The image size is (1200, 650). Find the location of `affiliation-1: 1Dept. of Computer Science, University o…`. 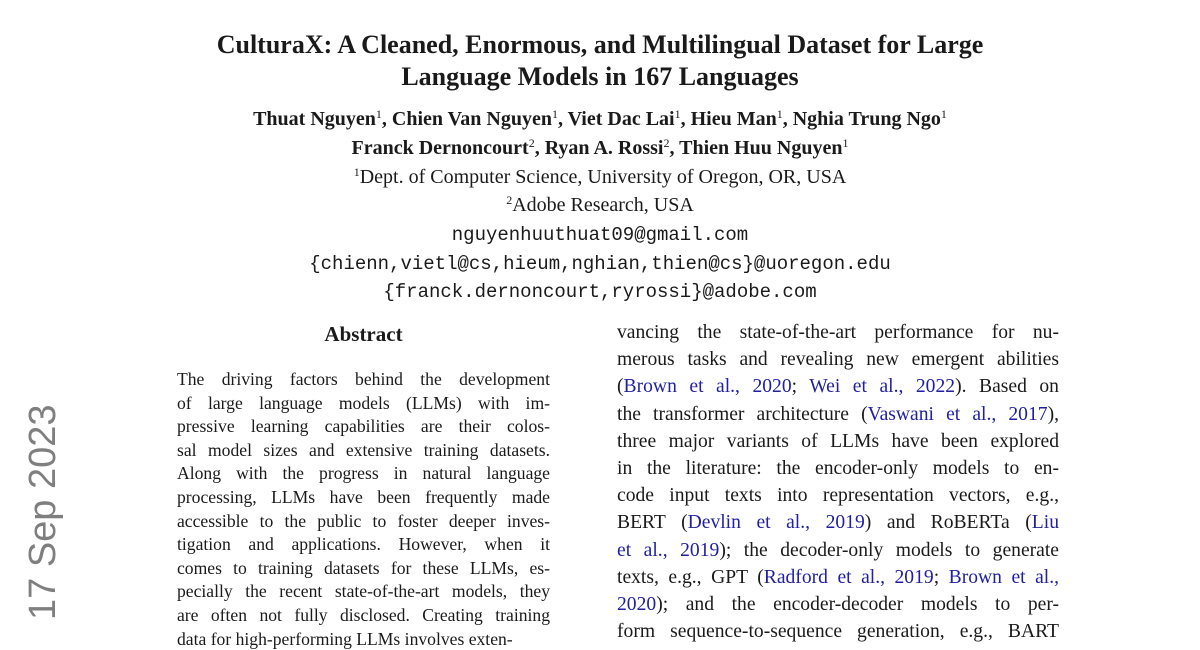

affiliation-1: 1Dept. of Computer Science, University o… is located at coordinates (600, 177).